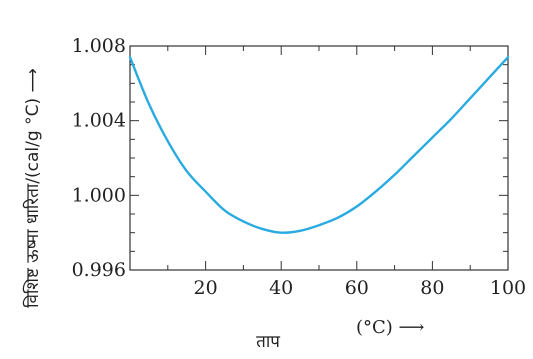 Image resolution: width=533 pixels, height=359 pixels. What do you see at coordinates (281, 288) in the screenshot?
I see `x-tick-label: 40` at bounding box center [281, 288].